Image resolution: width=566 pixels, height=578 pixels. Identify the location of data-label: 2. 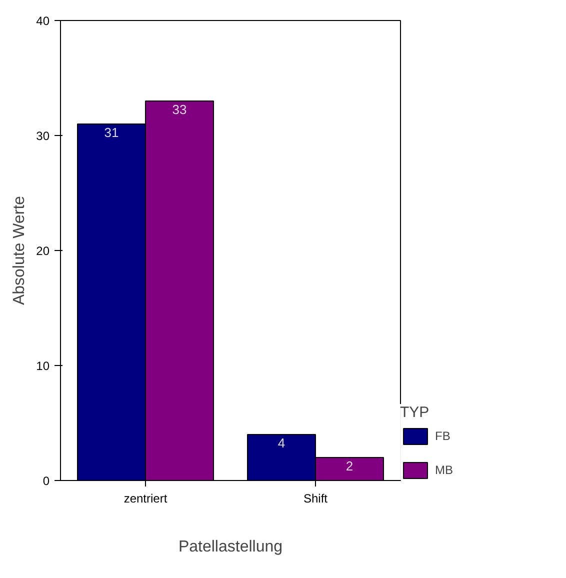
(350, 466).